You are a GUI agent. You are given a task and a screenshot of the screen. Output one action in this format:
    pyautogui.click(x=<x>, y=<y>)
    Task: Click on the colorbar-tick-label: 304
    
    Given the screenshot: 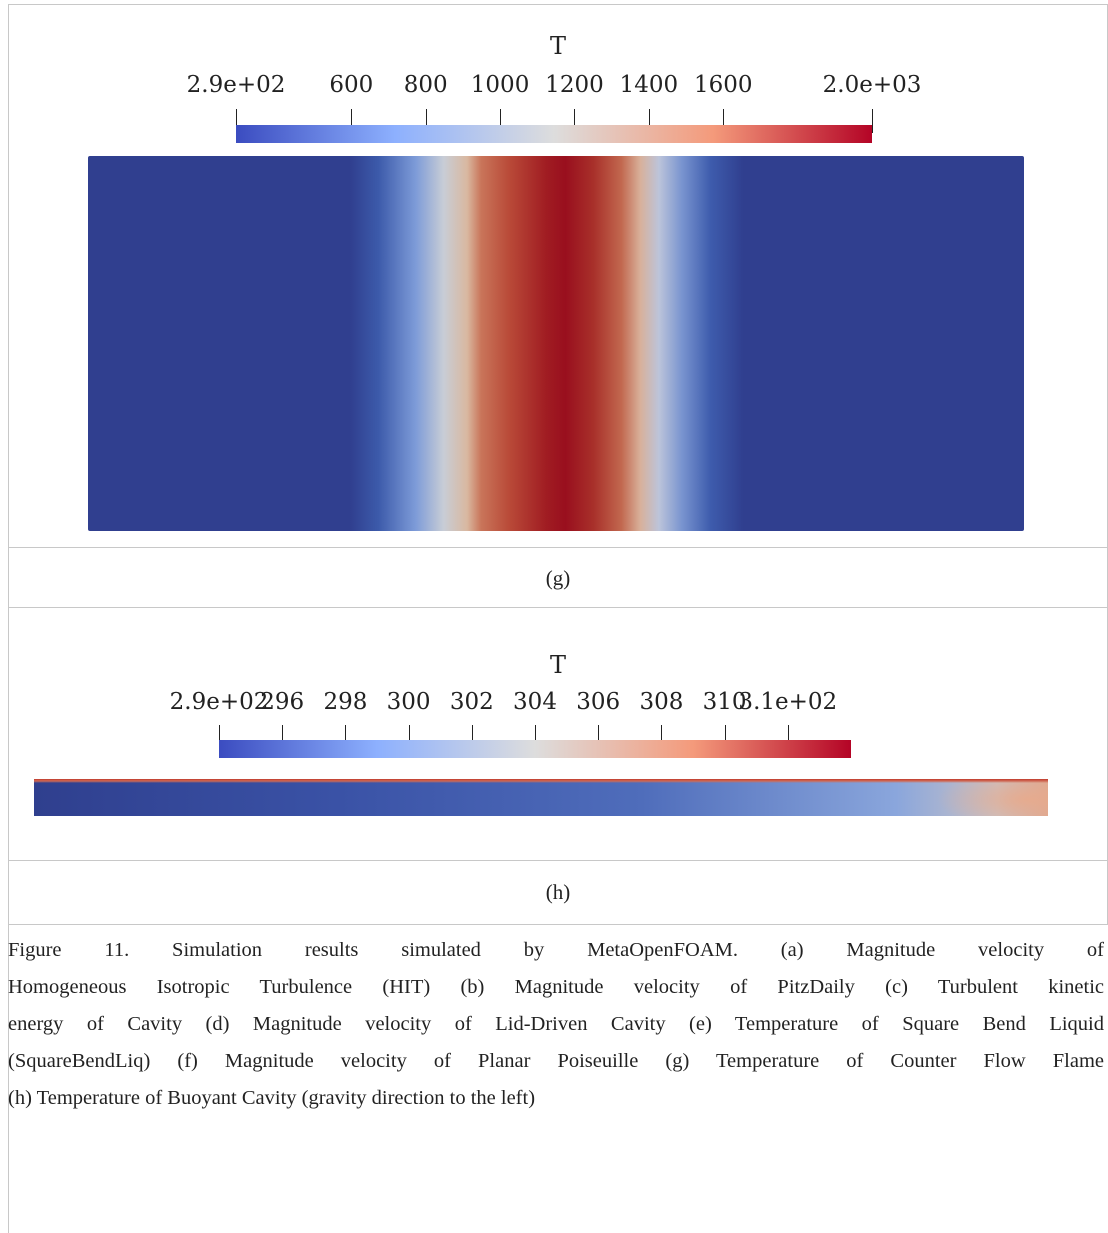 What is the action you would take?
    pyautogui.click(x=535, y=702)
    